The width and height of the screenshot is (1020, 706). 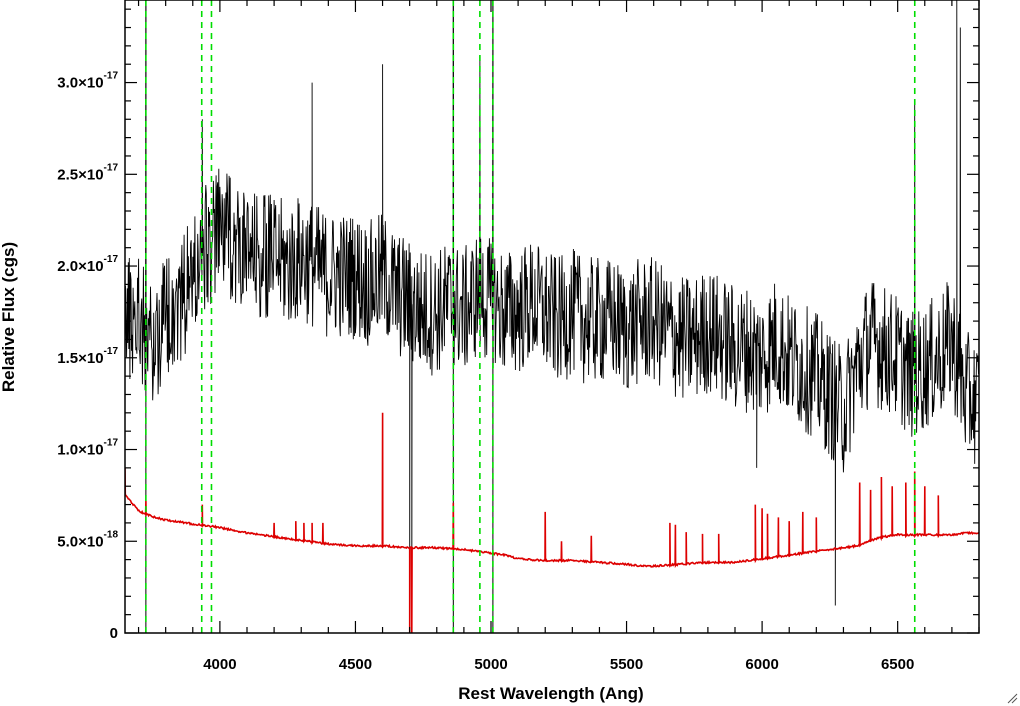 I want to click on x-tick-label: 6500, so click(x=897, y=664).